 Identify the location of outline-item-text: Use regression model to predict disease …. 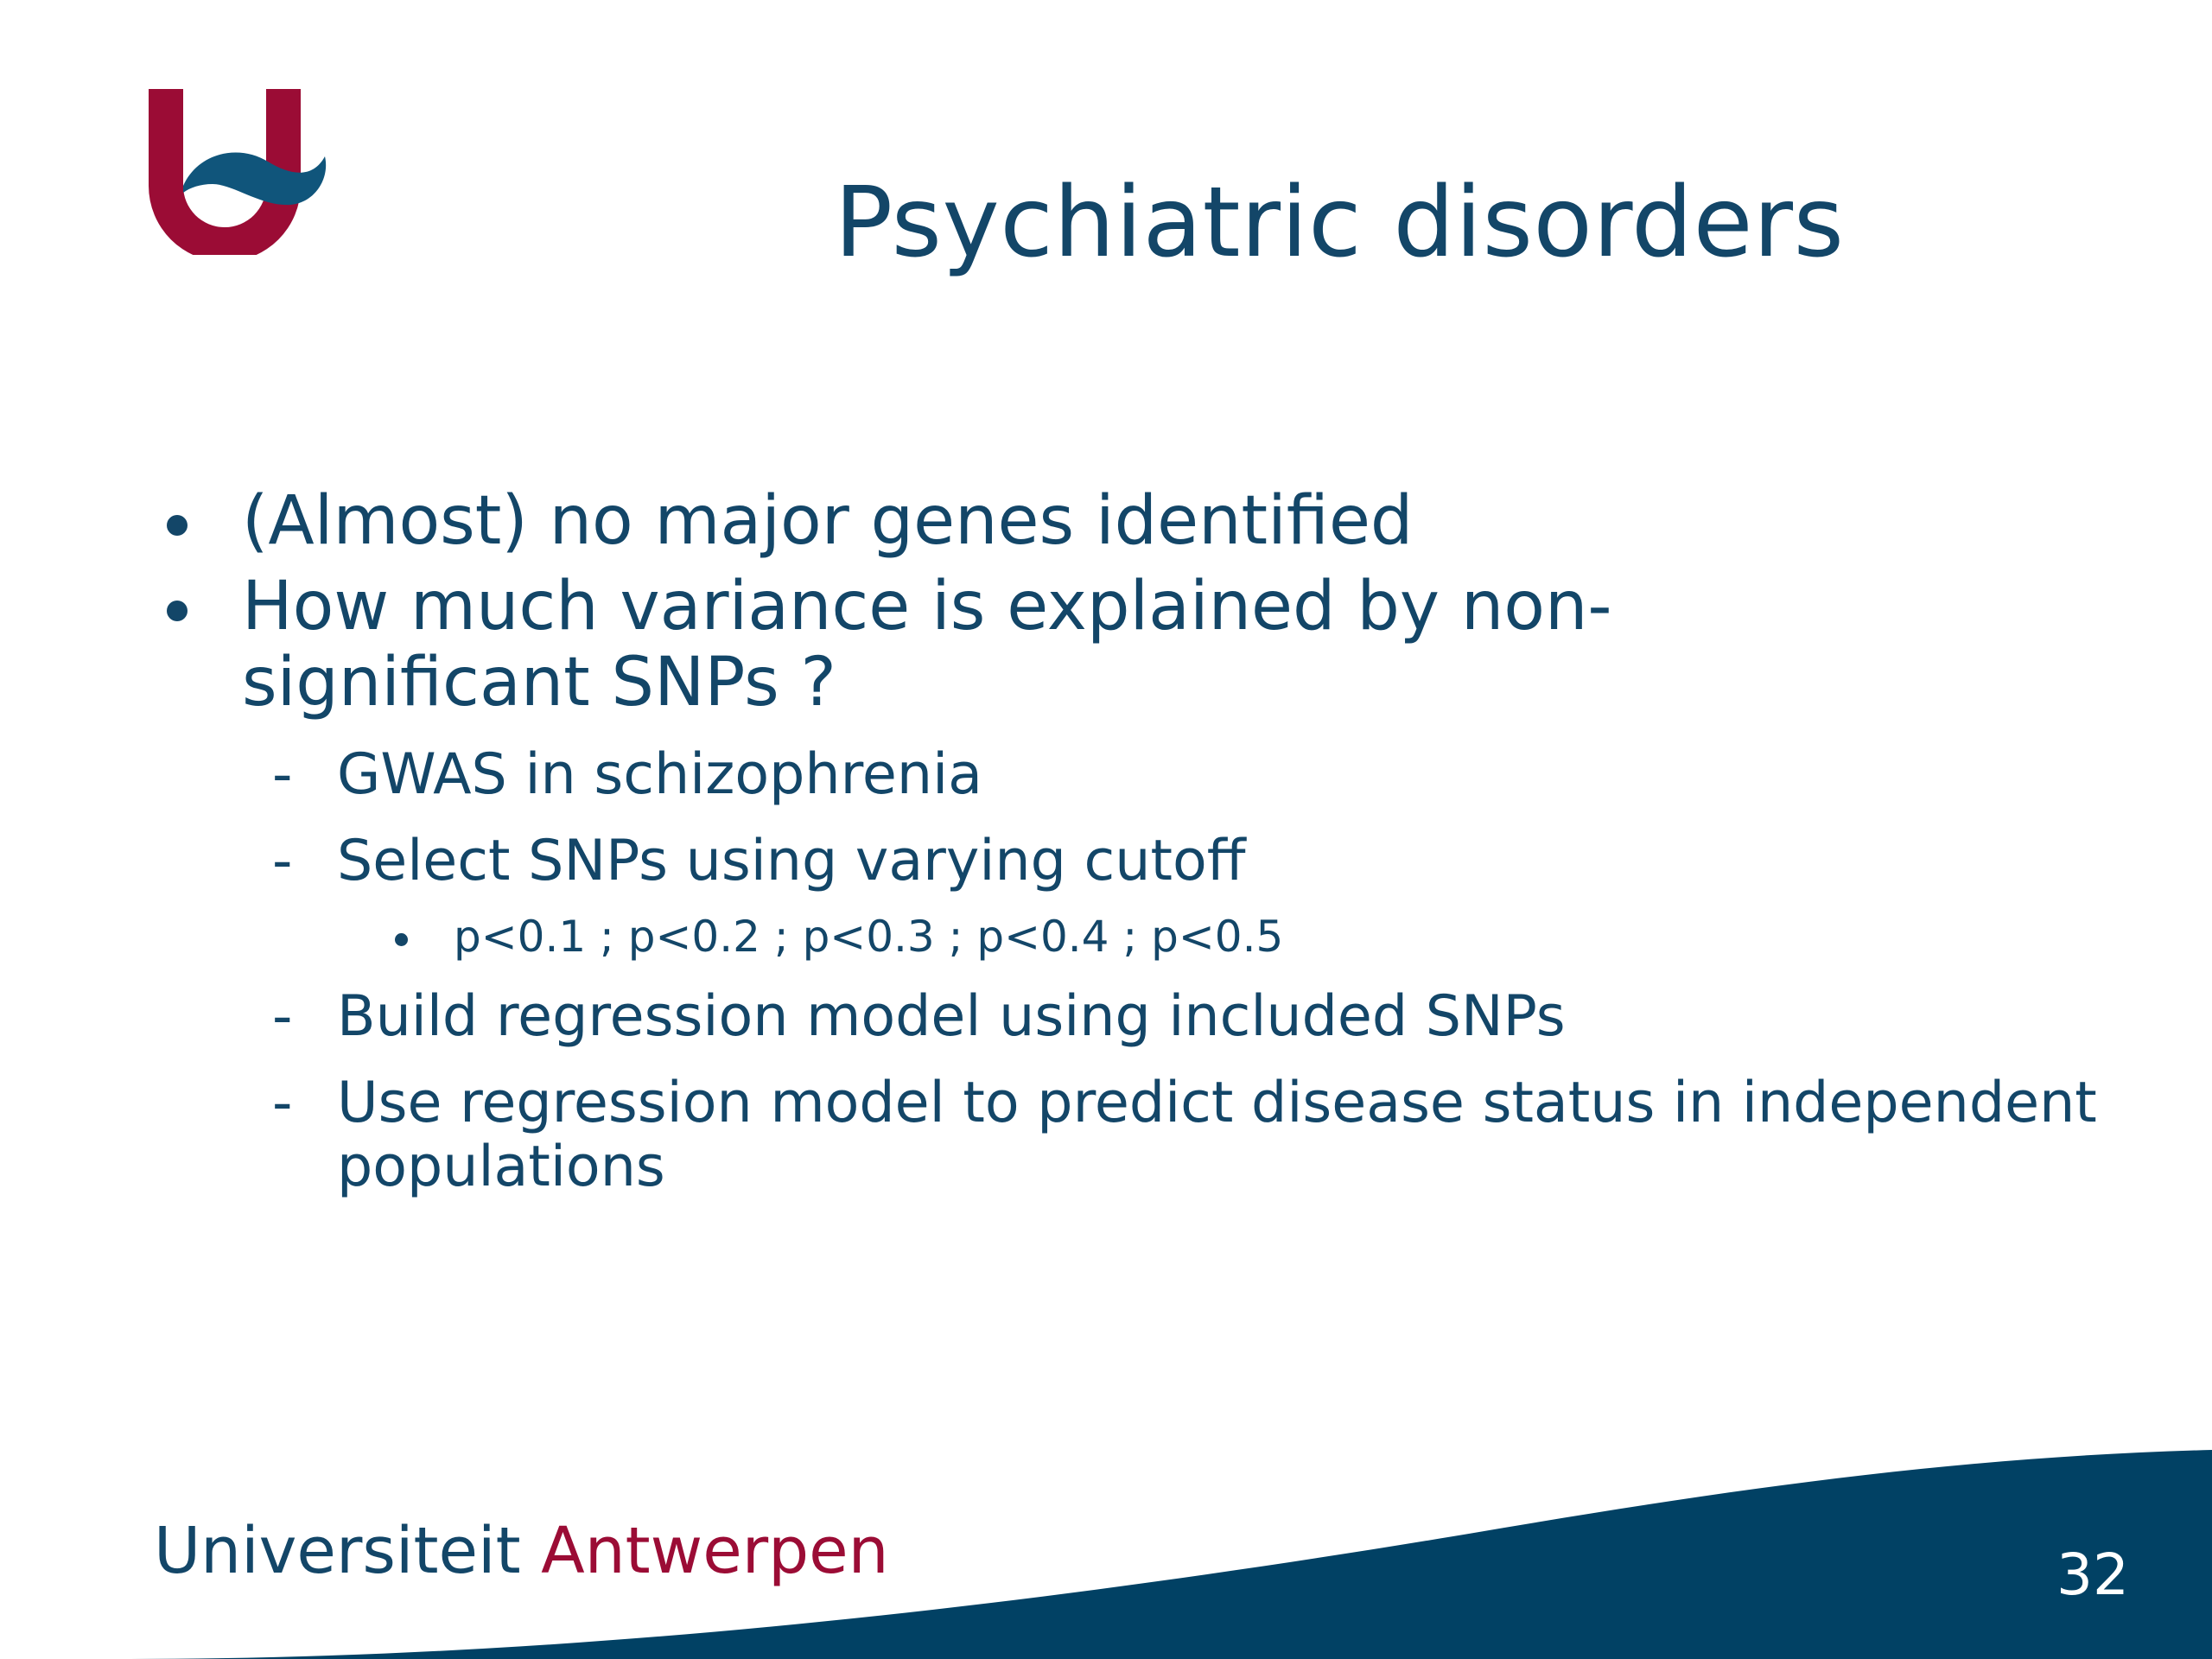
(1217, 1134).